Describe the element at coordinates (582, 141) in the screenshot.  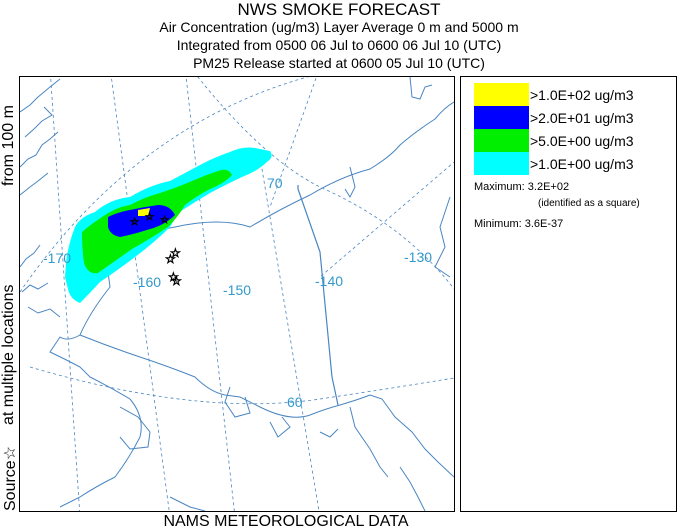
I see `legend-label: >5.0E+00 ug/m3` at that location.